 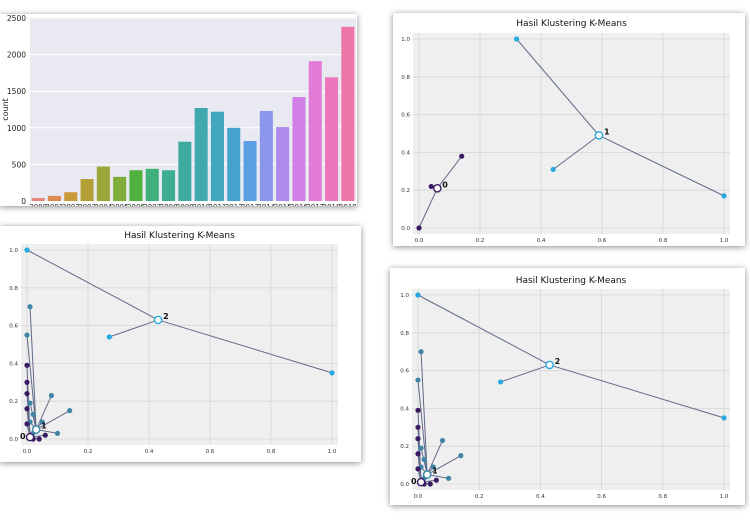 What do you see at coordinates (299, 149) in the screenshot?
I see `bar-2016` at bounding box center [299, 149].